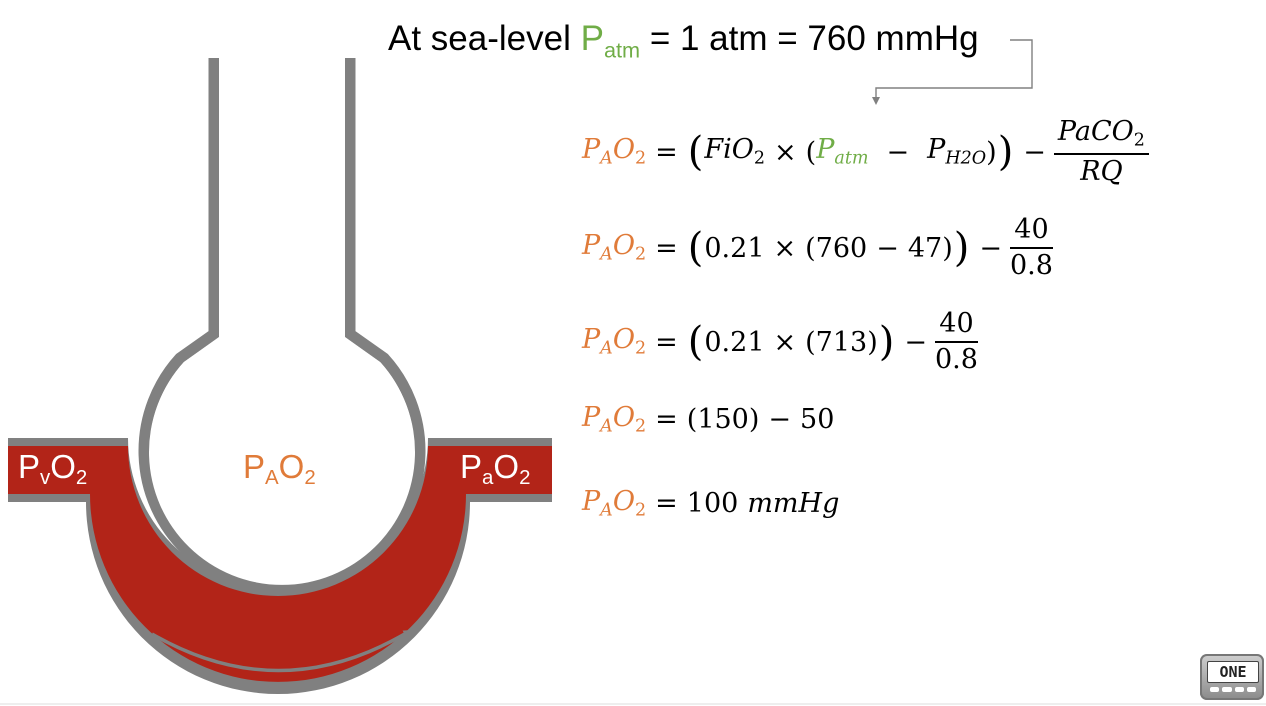 The height and width of the screenshot is (706, 1266). Describe the element at coordinates (1233, 689) in the screenshot. I see `logo-dots` at that location.